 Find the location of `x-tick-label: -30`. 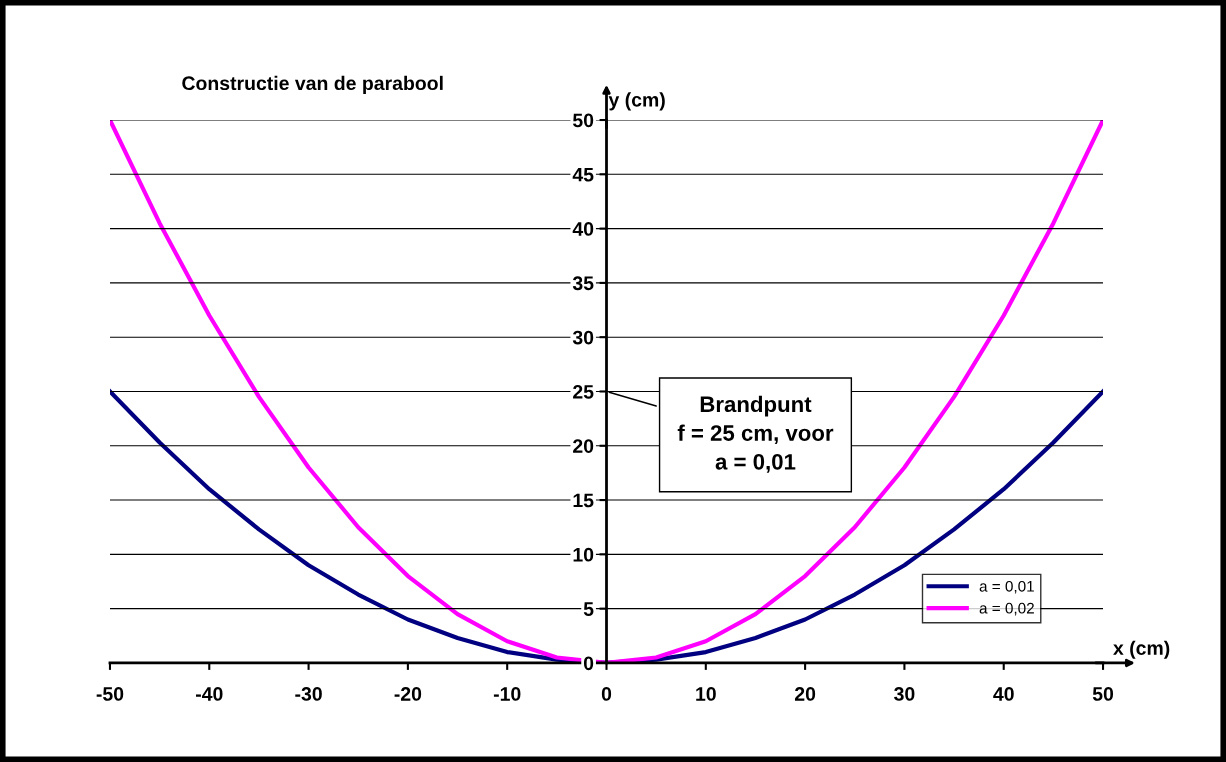

x-tick-label: -30 is located at coordinates (308, 694).